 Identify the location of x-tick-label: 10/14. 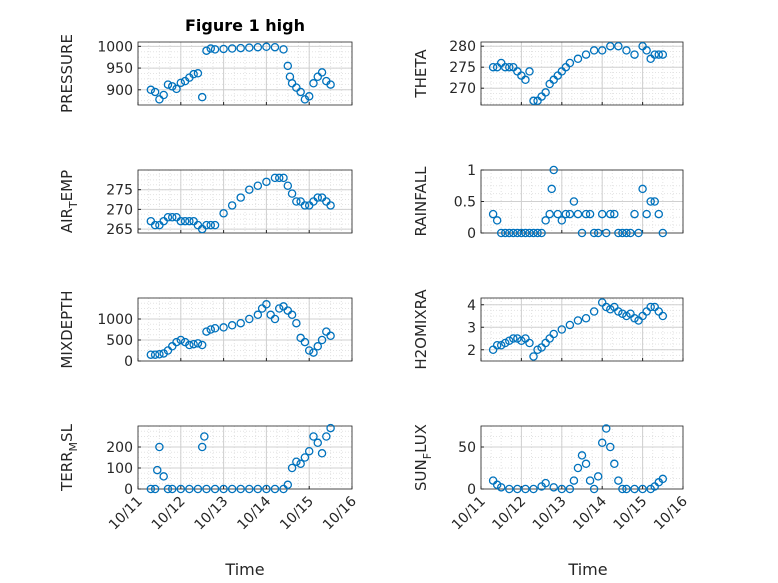
(590, 513).